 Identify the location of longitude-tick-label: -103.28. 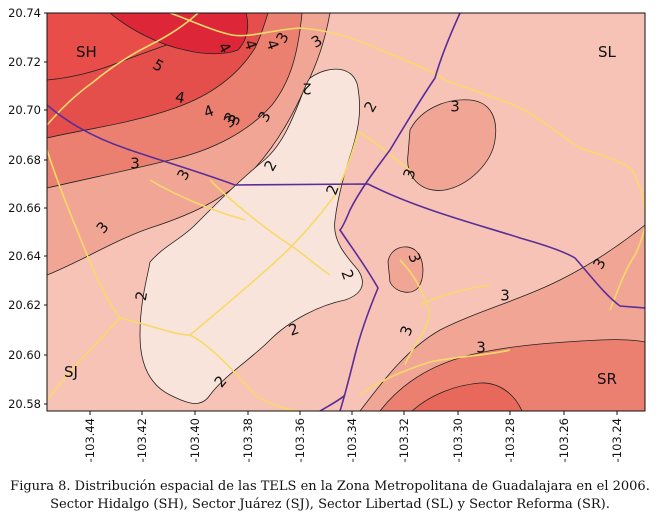
(510, 440).